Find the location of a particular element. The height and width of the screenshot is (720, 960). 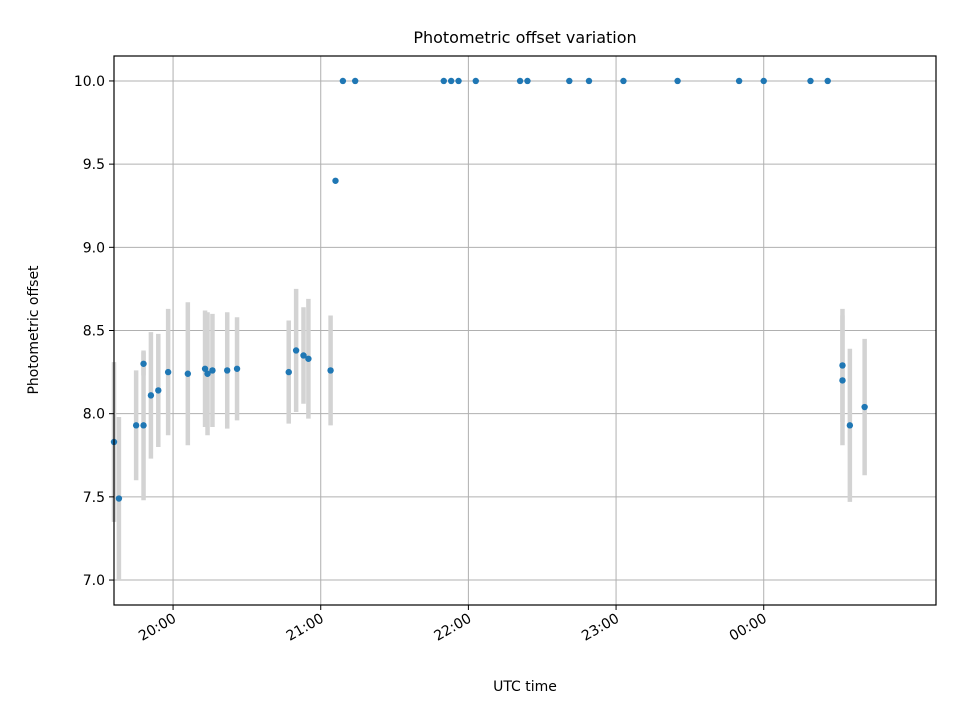

y-tick-label: 9.5 is located at coordinates (94, 165).